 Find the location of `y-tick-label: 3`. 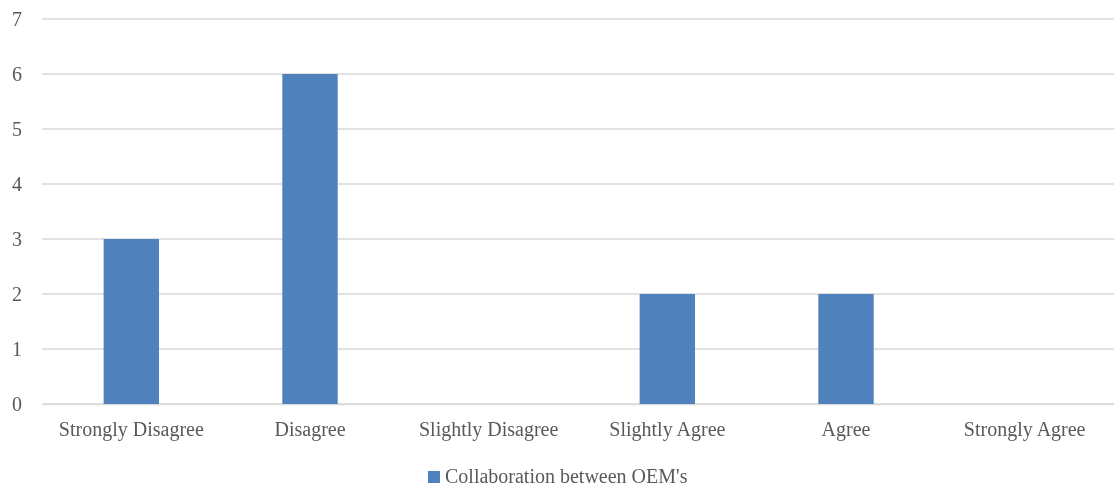

y-tick-label: 3 is located at coordinates (17, 238).